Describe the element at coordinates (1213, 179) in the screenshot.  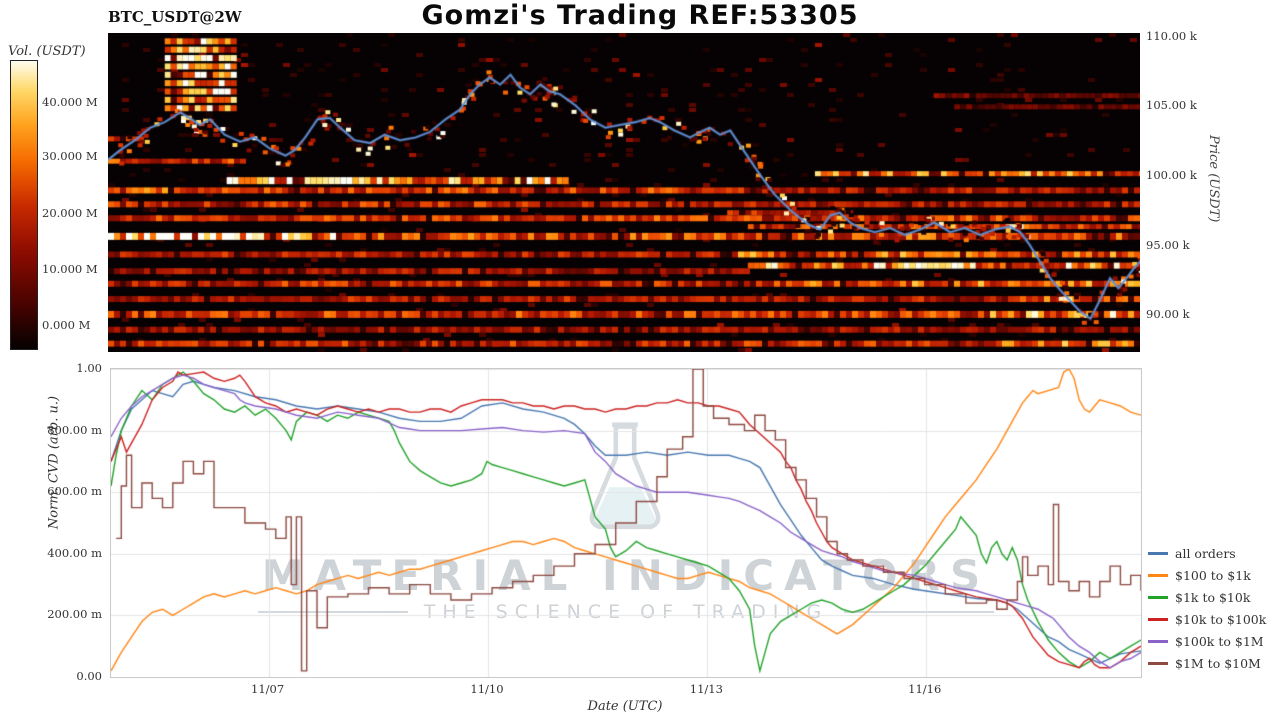
I see `price-axis-title: Price (USDT)` at that location.